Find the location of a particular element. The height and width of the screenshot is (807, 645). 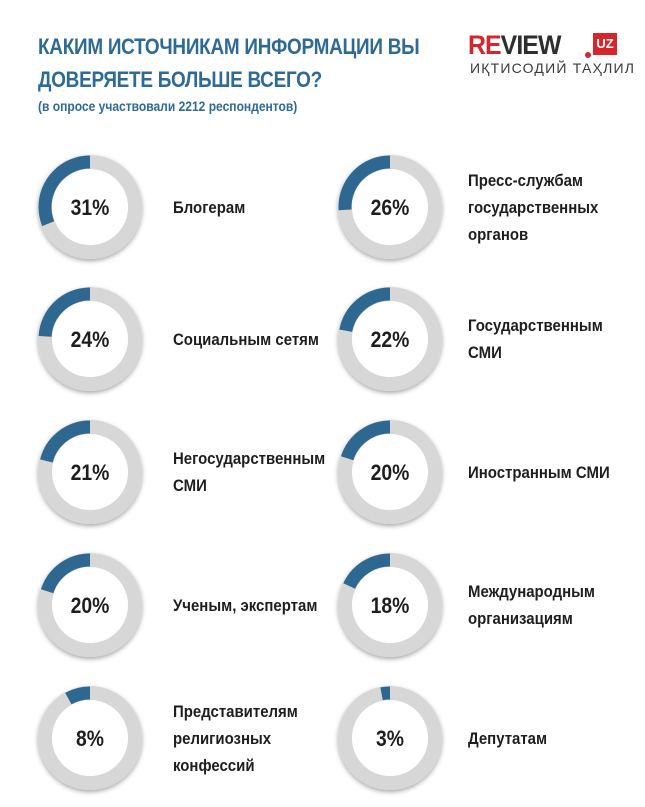

donut-category-label: Депутатам is located at coordinates (507, 738).